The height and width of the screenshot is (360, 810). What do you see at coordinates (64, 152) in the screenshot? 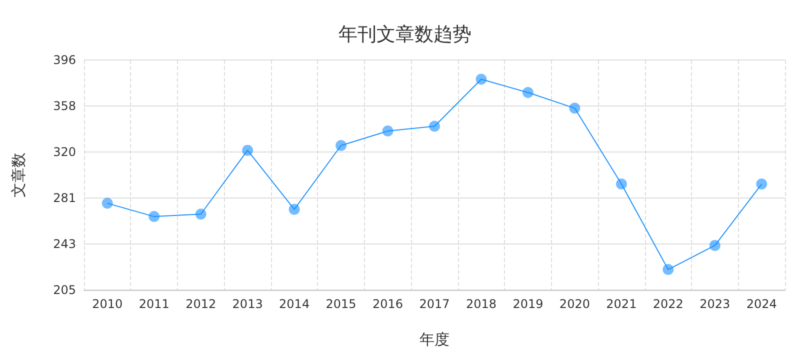
I see `y-tick-label: 320` at bounding box center [64, 152].